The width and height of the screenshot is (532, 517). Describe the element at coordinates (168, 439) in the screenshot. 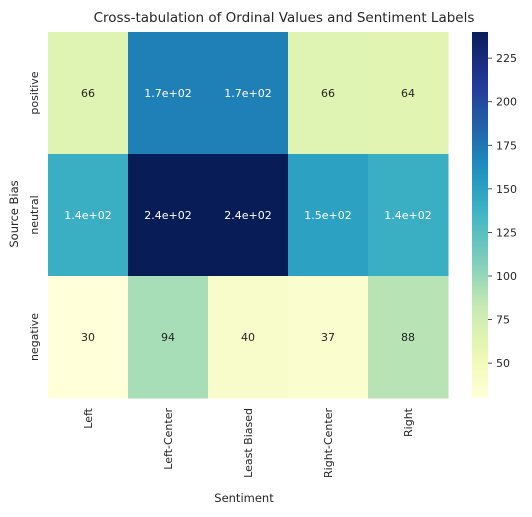

I see `x-tick-label: Left-Center` at that location.